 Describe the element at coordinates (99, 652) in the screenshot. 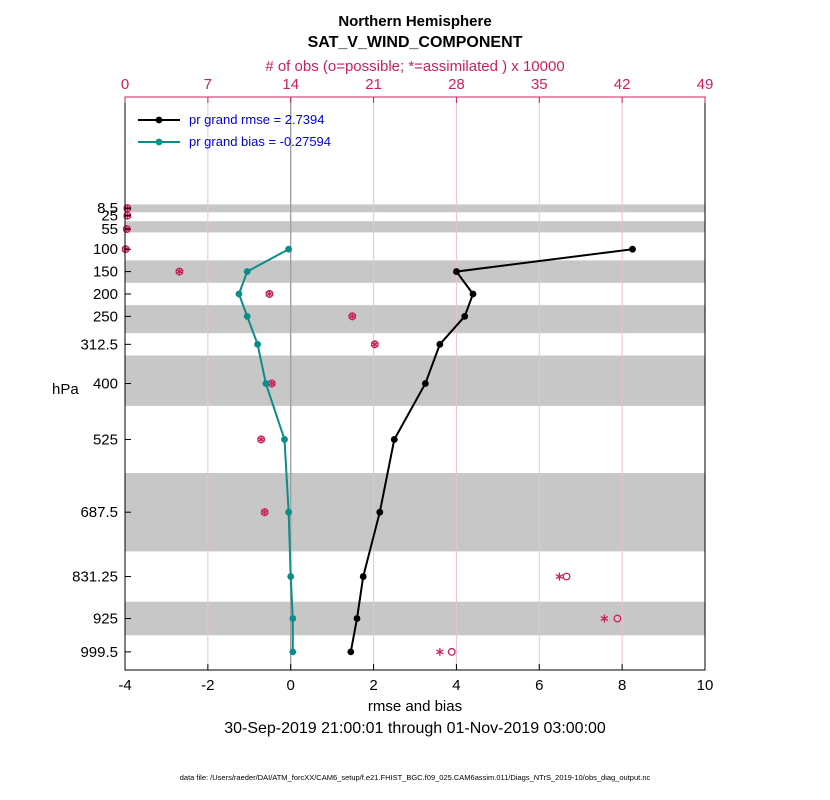

I see `svg-text: 999.5` at that location.